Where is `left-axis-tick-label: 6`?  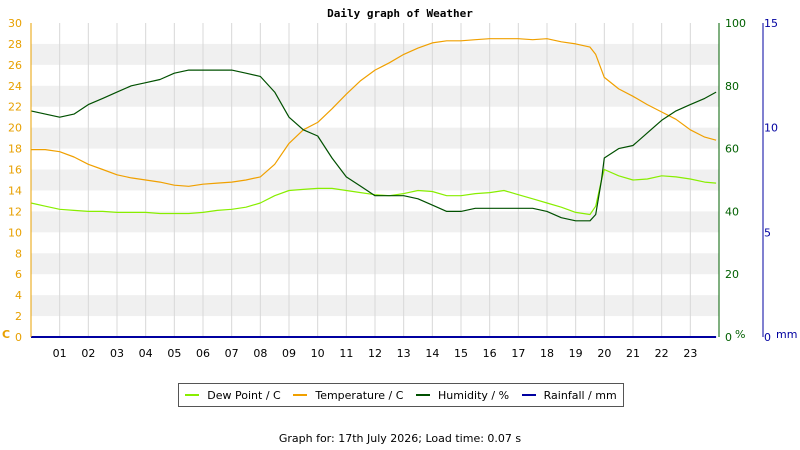 left-axis-tick-label: 6 is located at coordinates (18, 274).